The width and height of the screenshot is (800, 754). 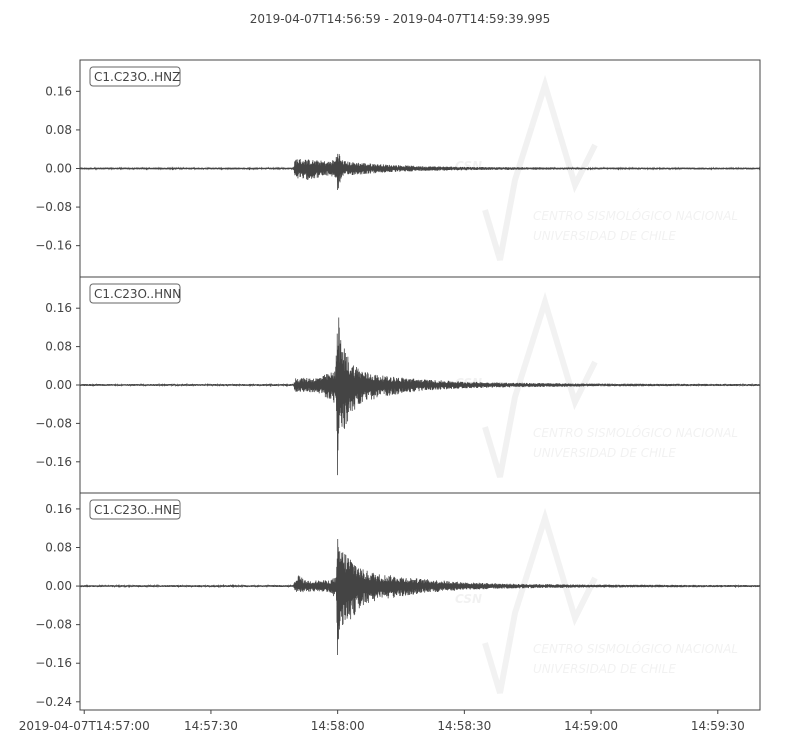 I want to click on y-tick-label: −0.24, so click(x=53, y=702).